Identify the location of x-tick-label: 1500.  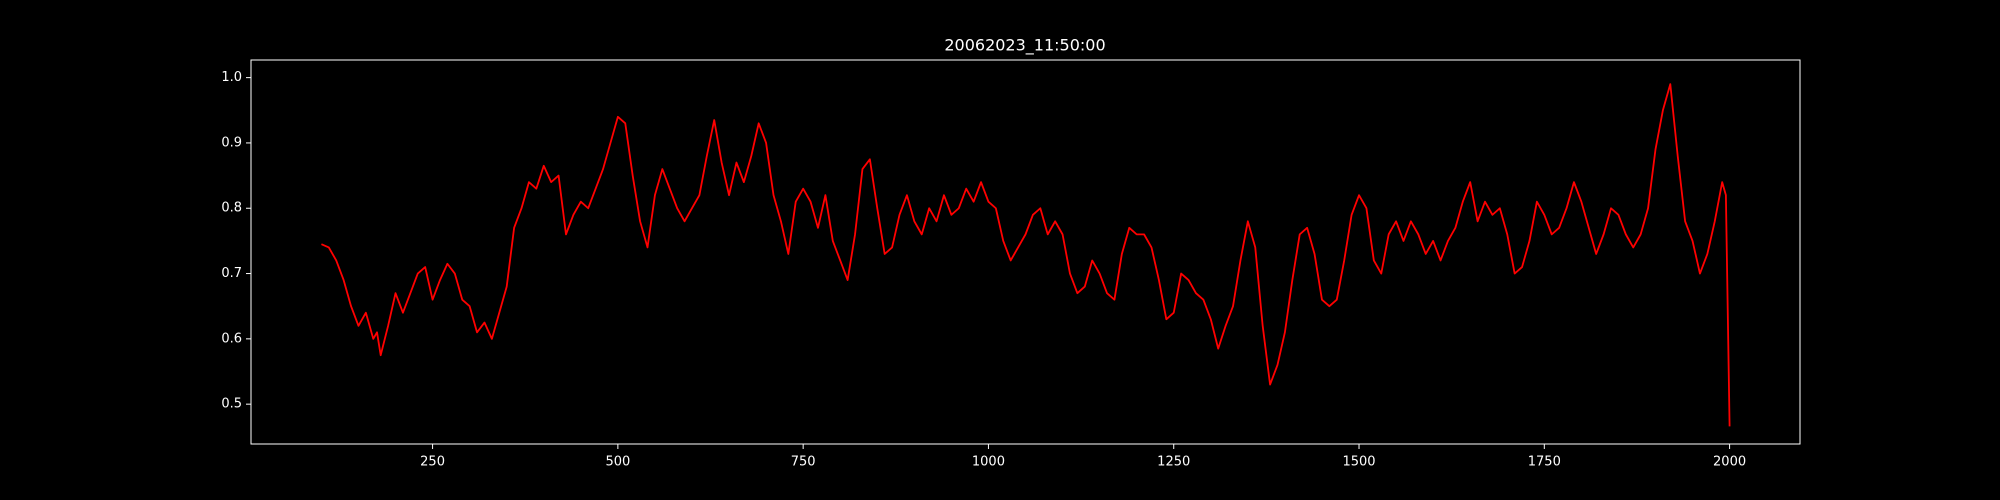
(1358, 462).